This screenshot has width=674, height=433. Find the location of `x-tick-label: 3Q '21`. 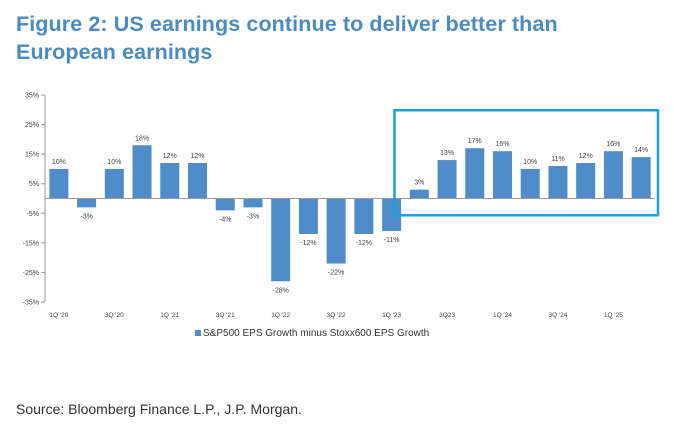

x-tick-label: 3Q '21 is located at coordinates (225, 315).